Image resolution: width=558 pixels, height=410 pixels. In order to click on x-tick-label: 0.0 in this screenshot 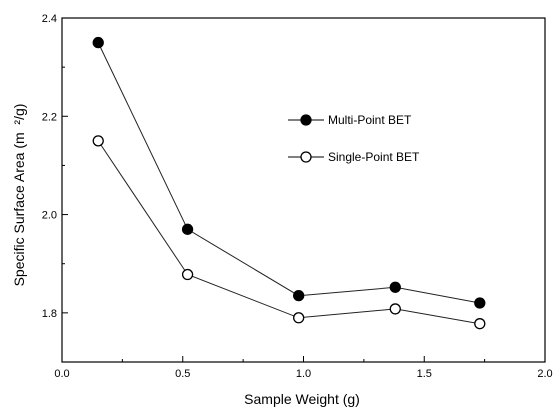, I will do `click(61, 374)`.